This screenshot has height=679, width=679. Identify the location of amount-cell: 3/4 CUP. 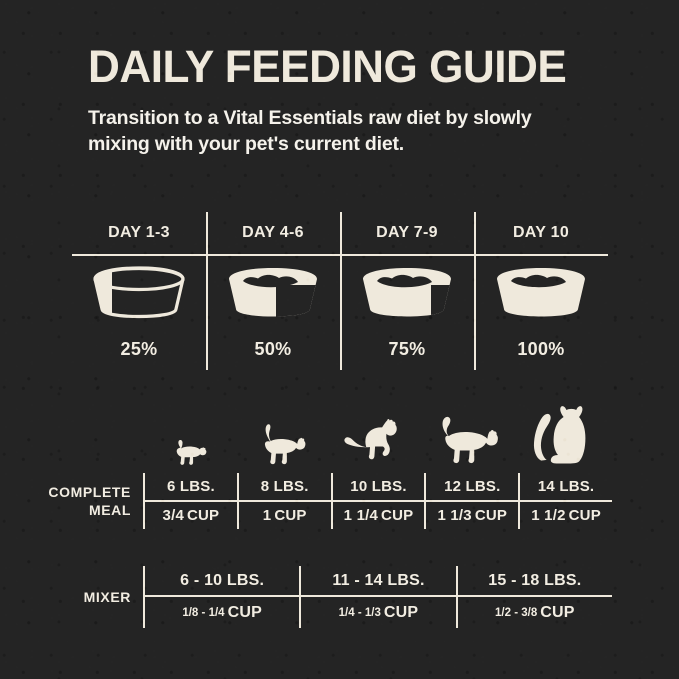
(191, 515).